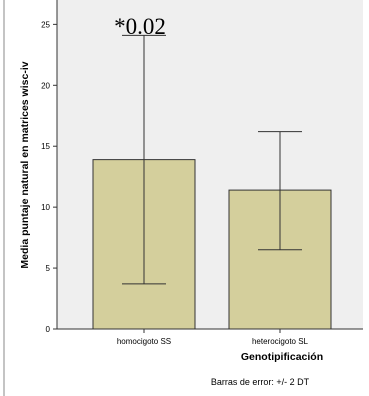  What do you see at coordinates (48, 268) in the screenshot?
I see `y-tick-label: 5` at bounding box center [48, 268].